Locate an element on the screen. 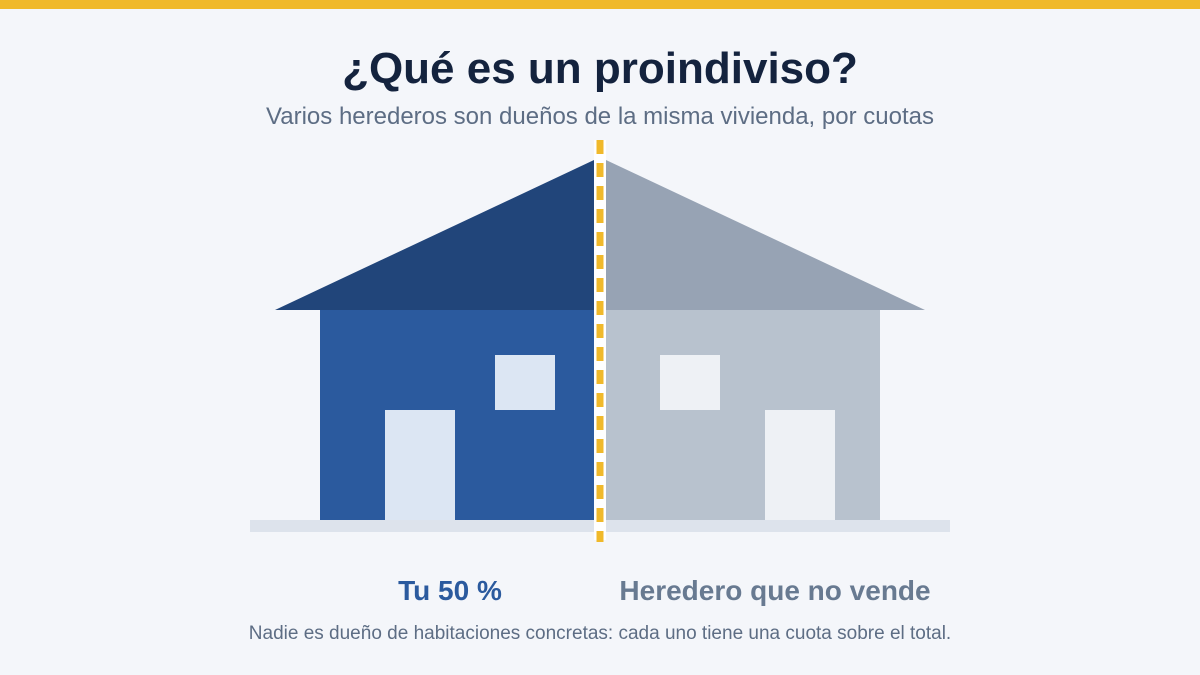  label-left: Tu 50 % is located at coordinates (450, 590).